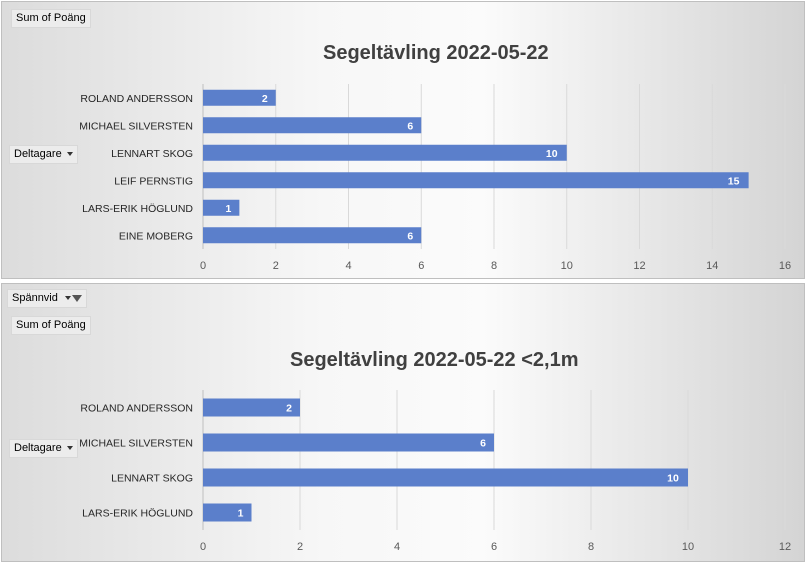 This screenshot has height=563, width=806. I want to click on x-tick-label: 16, so click(785, 266).